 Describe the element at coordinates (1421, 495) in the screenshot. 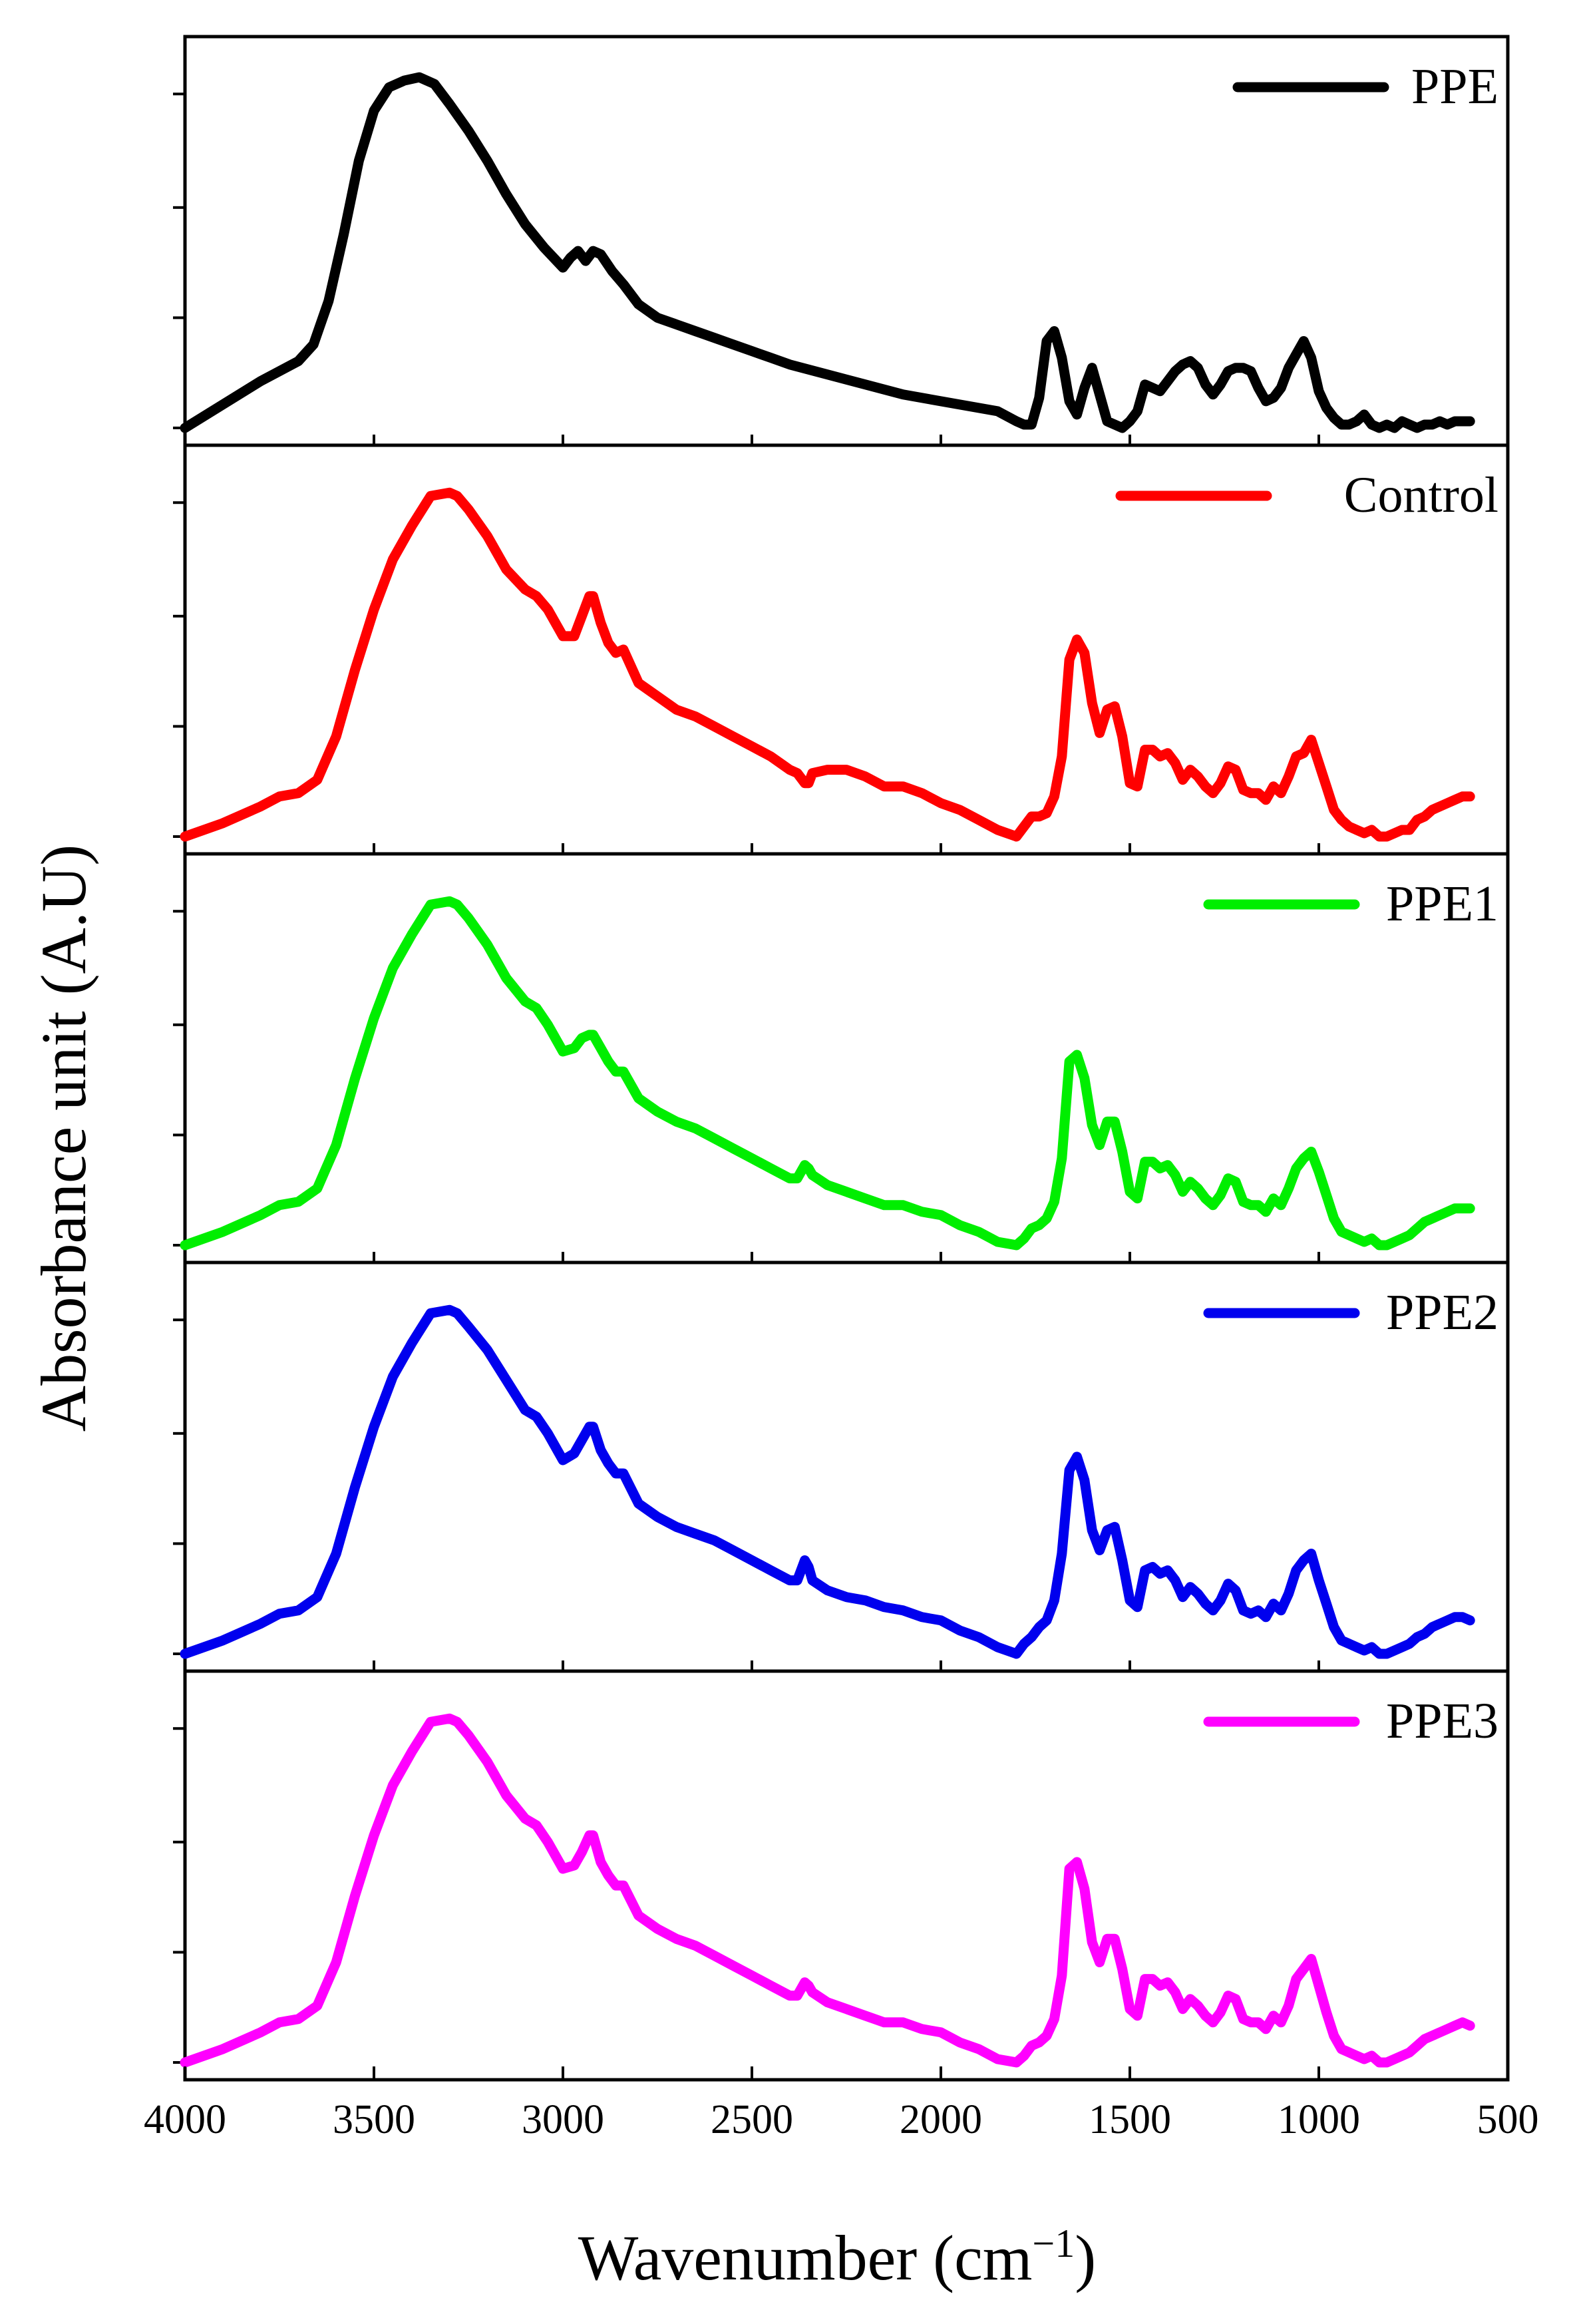

I see `legend-label: Control` at that location.